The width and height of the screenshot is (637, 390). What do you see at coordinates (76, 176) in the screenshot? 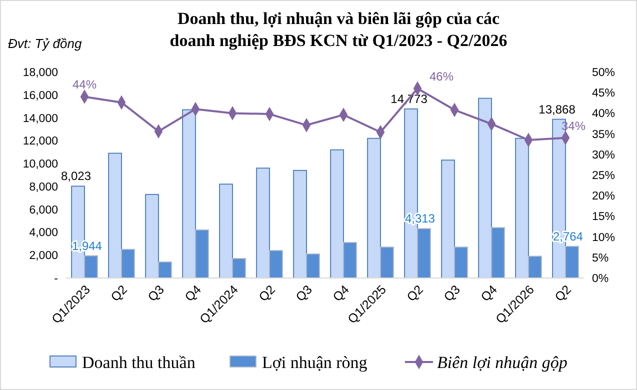
I see `data-label: 8,023` at bounding box center [76, 176].